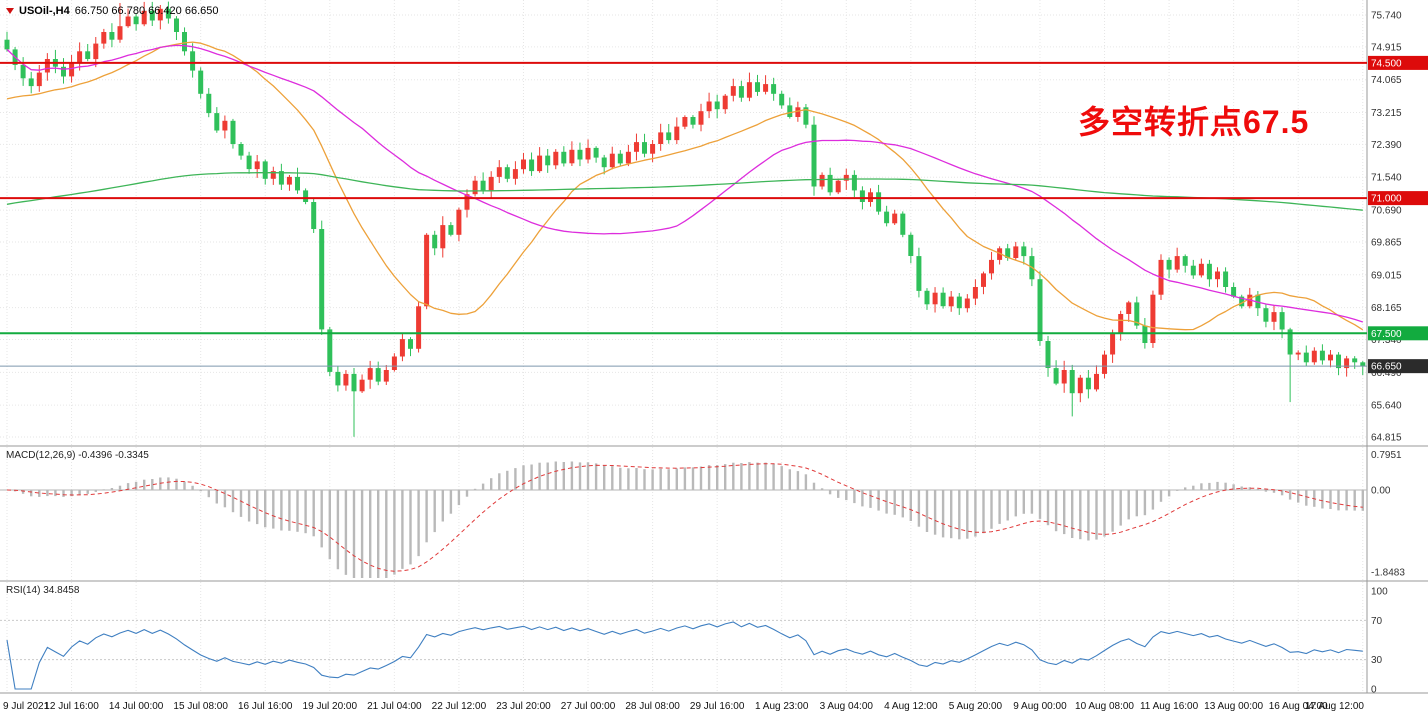 This screenshot has height=724, width=1428. I want to click on time-axis-label: 14 Jul 00:00, so click(136, 706).